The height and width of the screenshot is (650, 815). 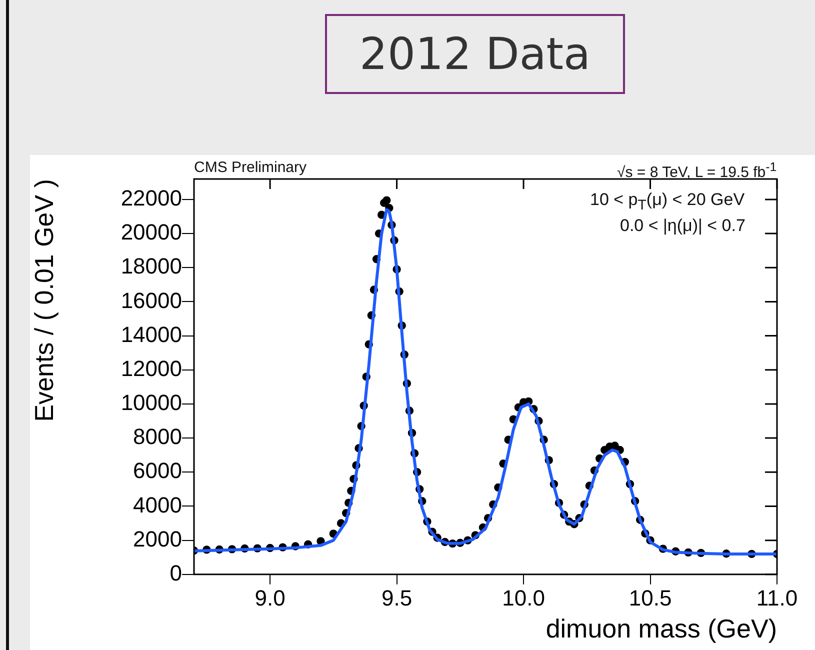 I want to click on y-tick-label: 8000, so click(x=157, y=437).